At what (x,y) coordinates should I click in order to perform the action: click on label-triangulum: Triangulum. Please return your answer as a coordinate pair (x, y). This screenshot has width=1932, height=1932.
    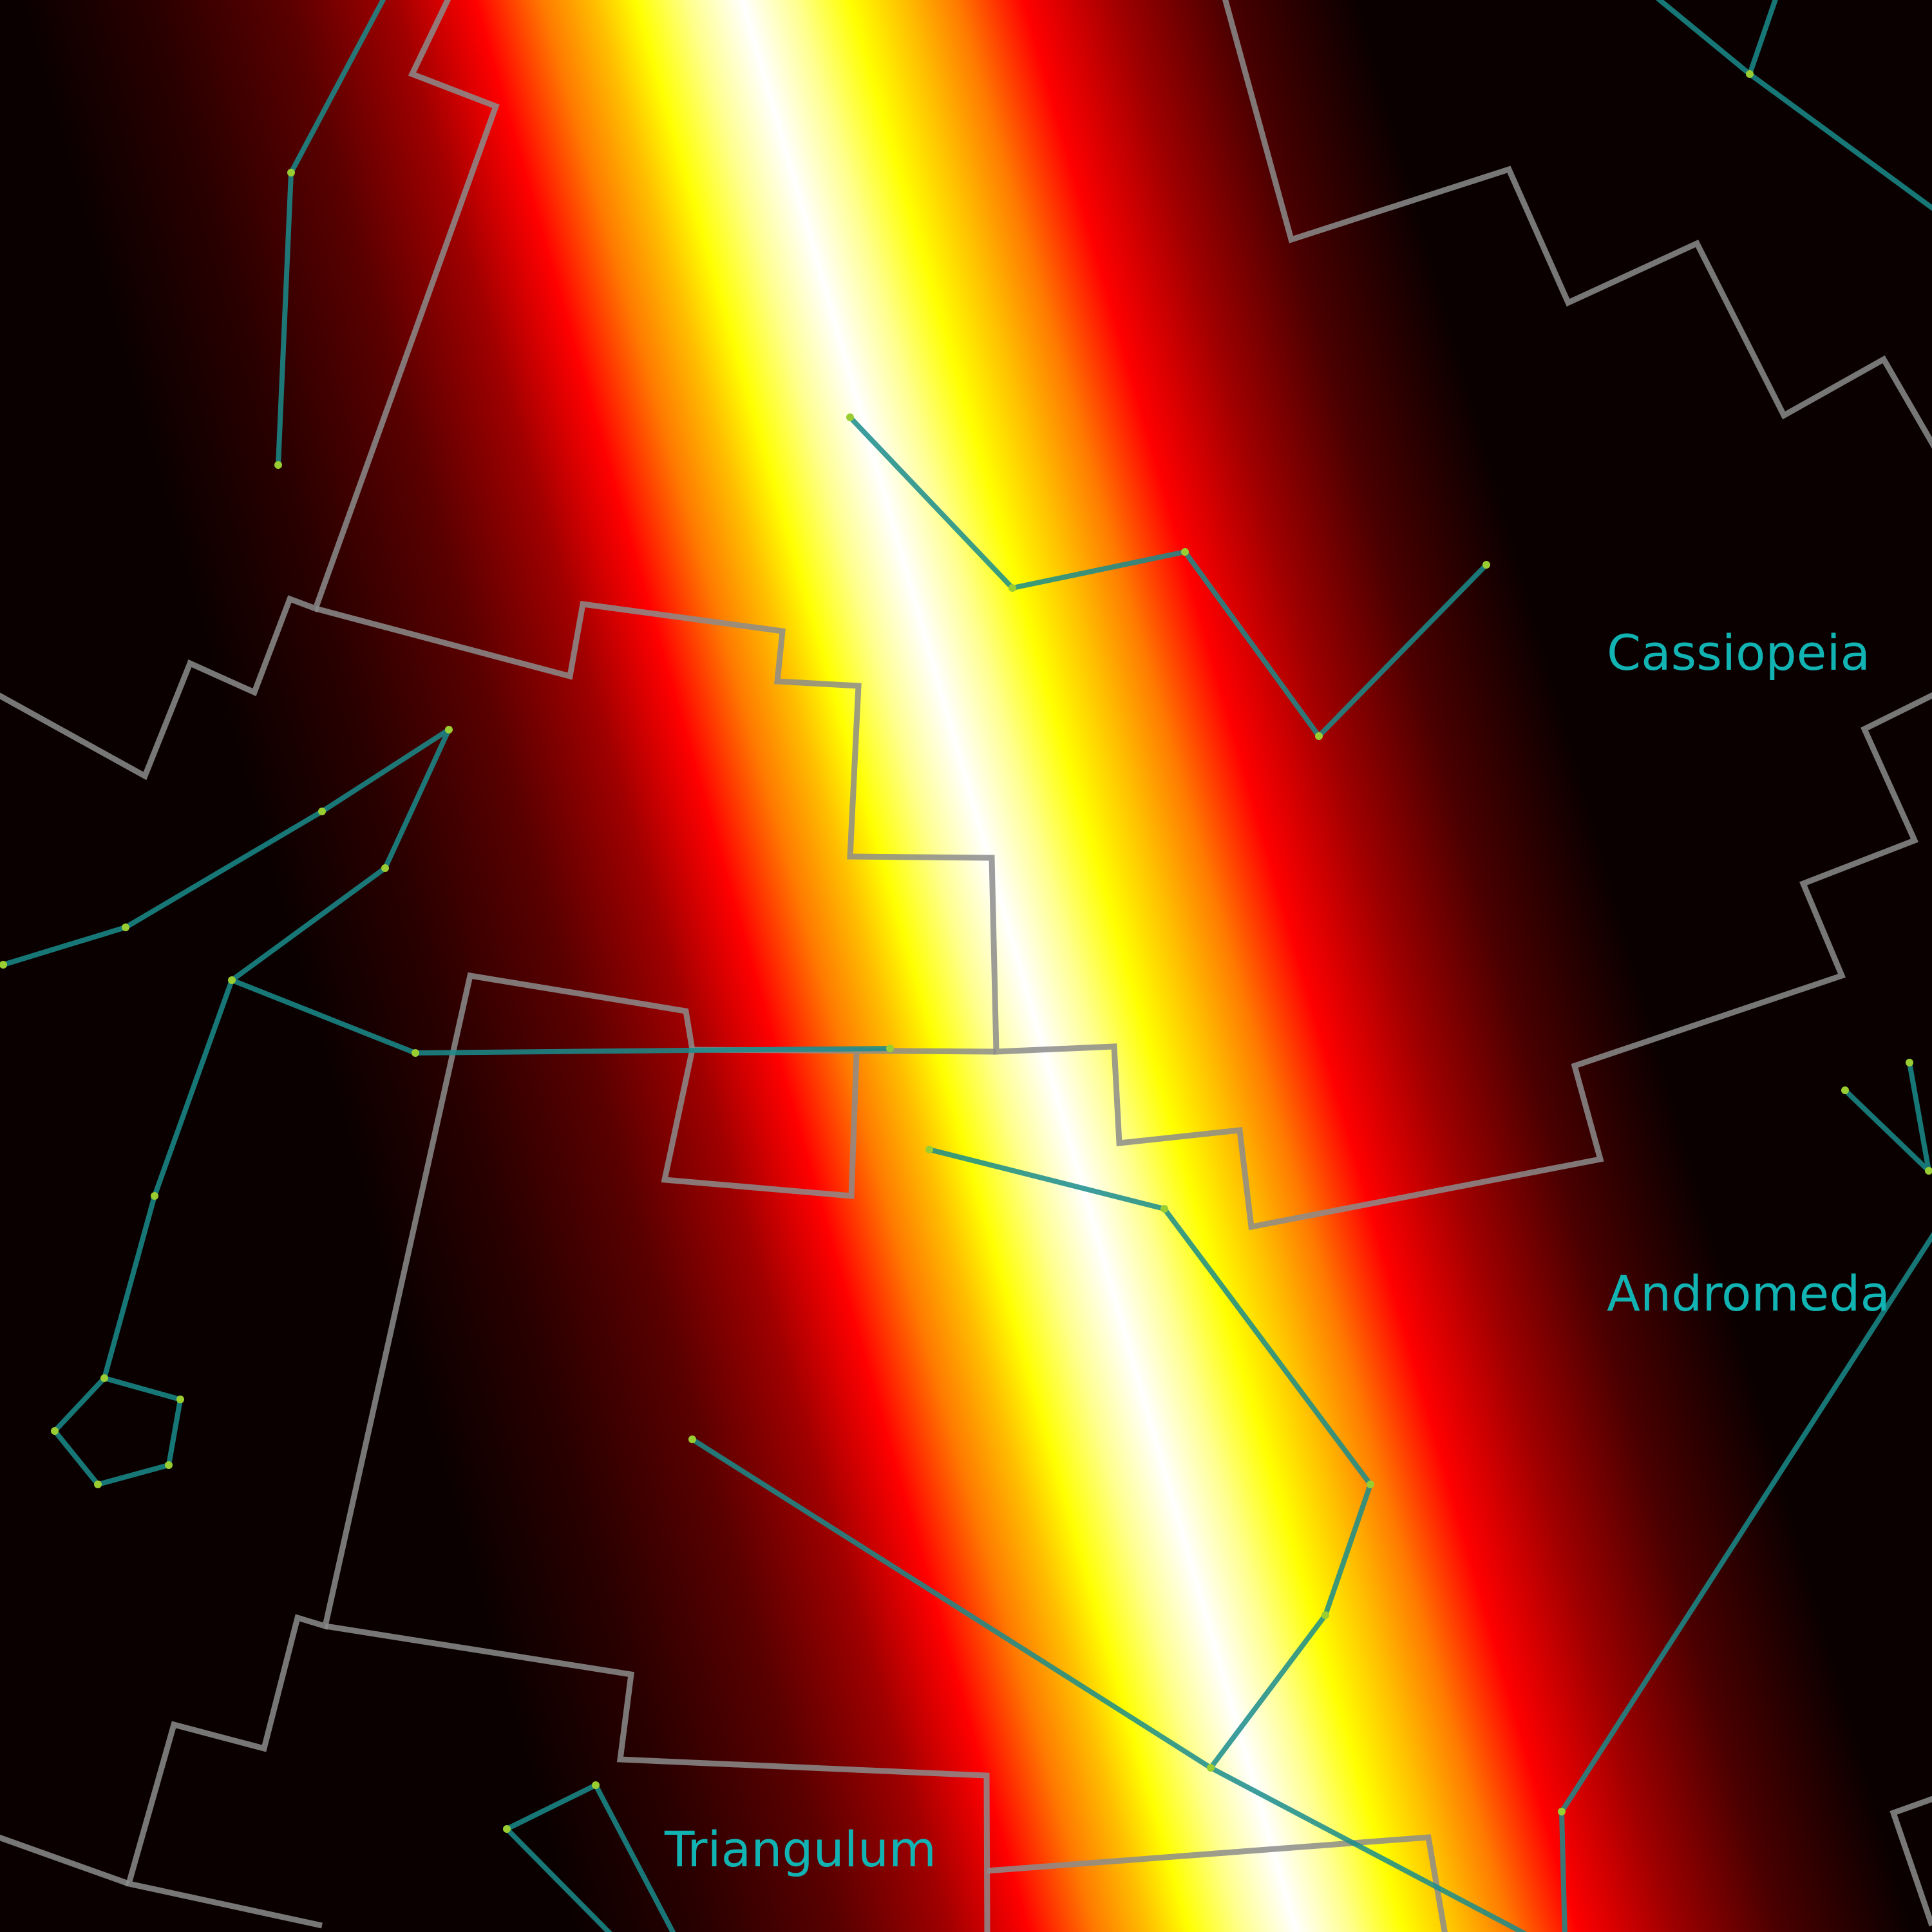
    Looking at the image, I should click on (800, 1849).